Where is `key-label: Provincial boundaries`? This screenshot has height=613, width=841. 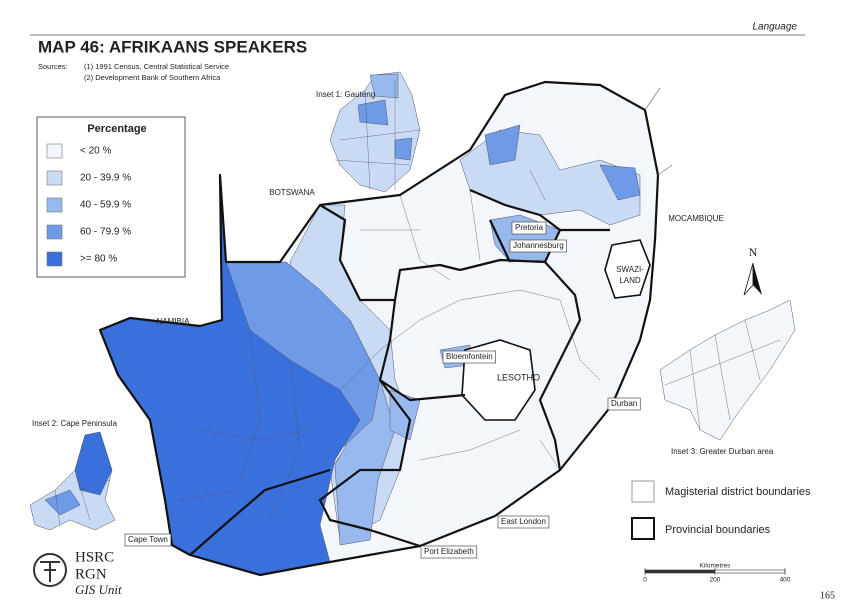 key-label: Provincial boundaries is located at coordinates (718, 530).